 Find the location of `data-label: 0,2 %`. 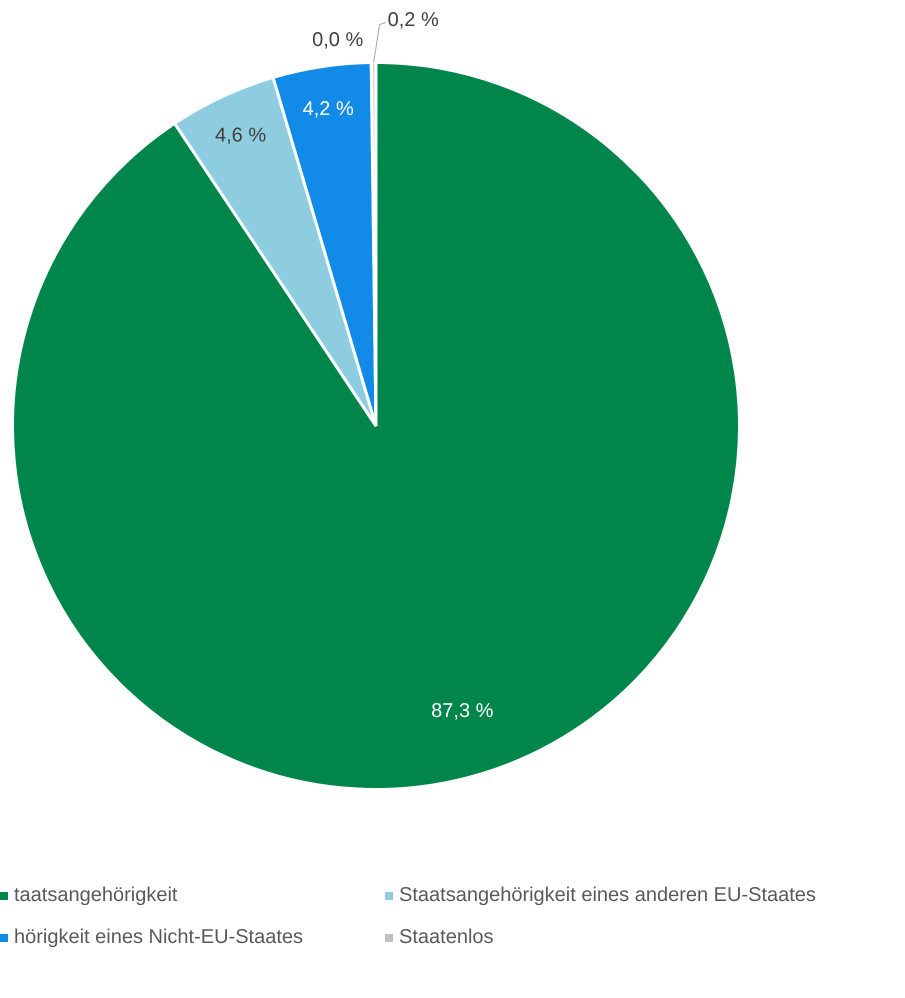

data-label: 0,2 % is located at coordinates (413, 20).